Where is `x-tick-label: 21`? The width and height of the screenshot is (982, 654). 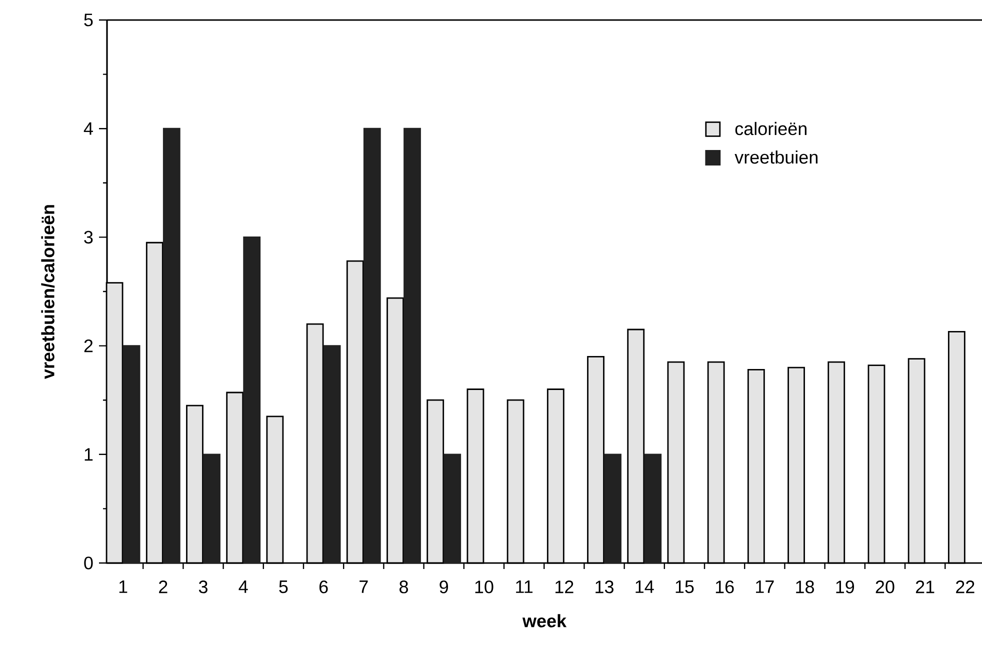
x-tick-label: 21 is located at coordinates (925, 587).